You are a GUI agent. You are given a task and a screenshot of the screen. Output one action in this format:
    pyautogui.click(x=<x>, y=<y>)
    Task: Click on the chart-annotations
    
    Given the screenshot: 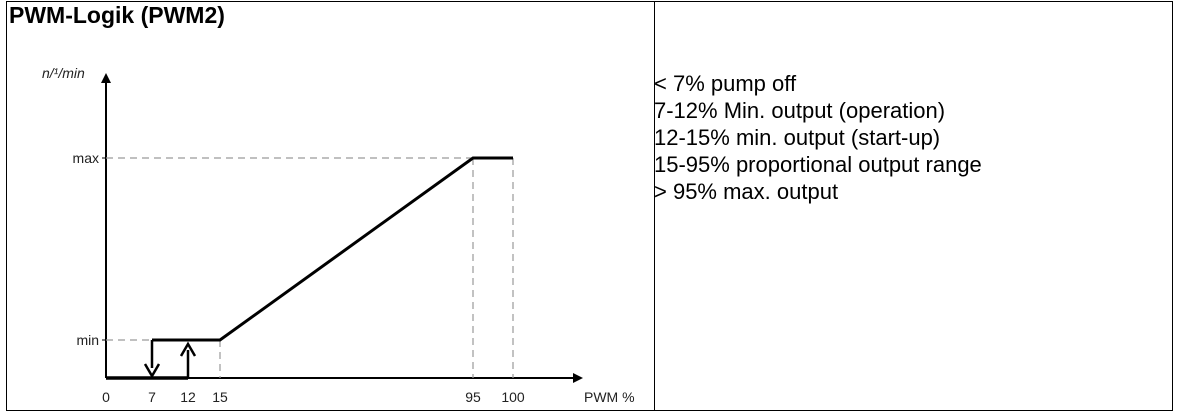 What is the action you would take?
    pyautogui.click(x=170, y=359)
    